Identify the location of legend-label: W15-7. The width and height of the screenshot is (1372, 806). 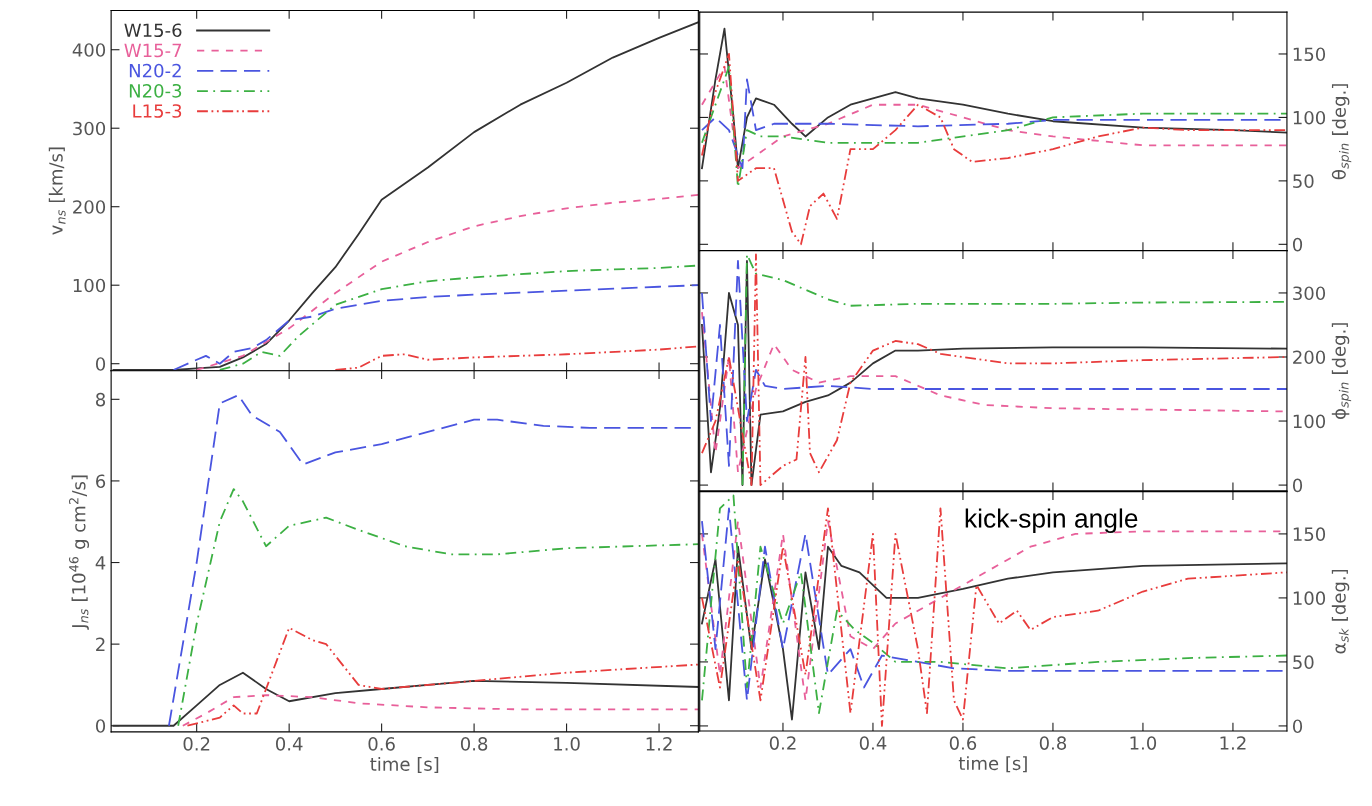
(153, 50).